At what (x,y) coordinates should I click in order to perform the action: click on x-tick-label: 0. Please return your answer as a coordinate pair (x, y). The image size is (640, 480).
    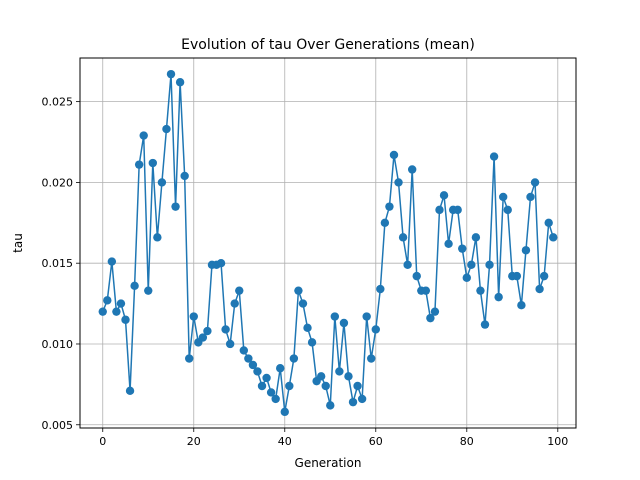
    Looking at the image, I should click on (102, 441).